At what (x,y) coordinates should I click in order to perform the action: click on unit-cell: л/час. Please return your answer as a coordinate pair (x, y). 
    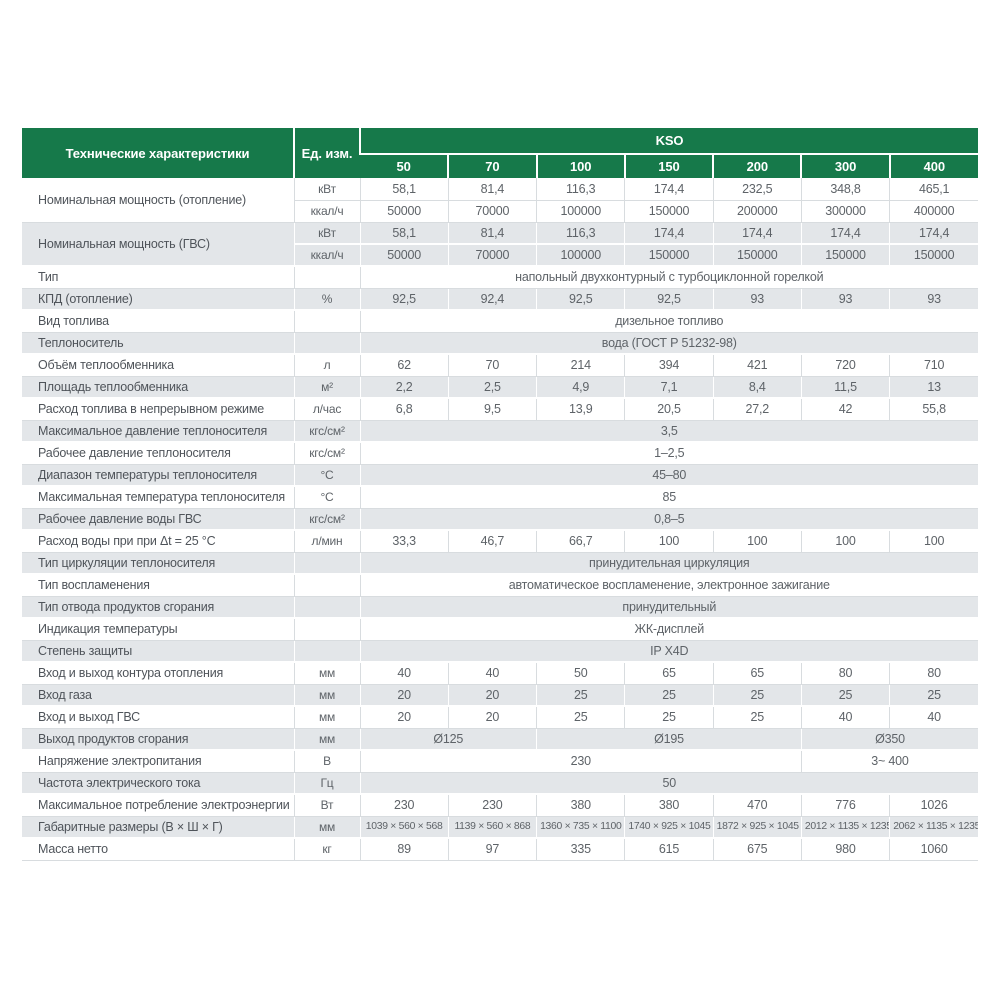
    Looking at the image, I should click on (326, 409).